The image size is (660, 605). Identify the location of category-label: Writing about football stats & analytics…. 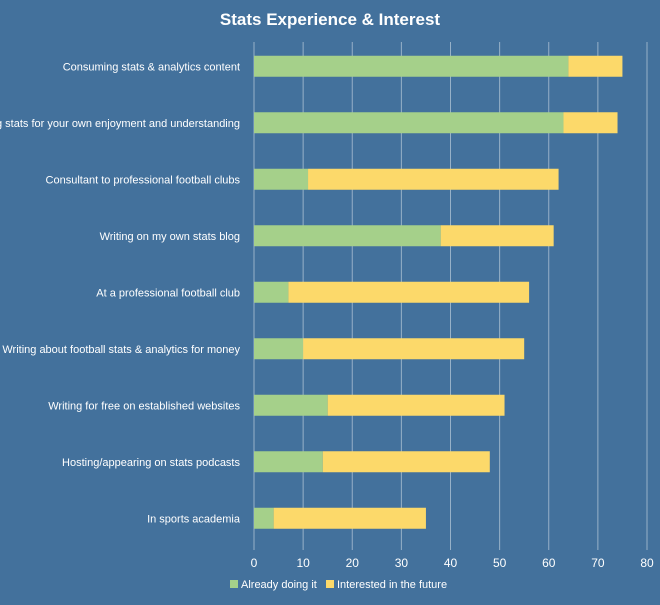
(121, 350).